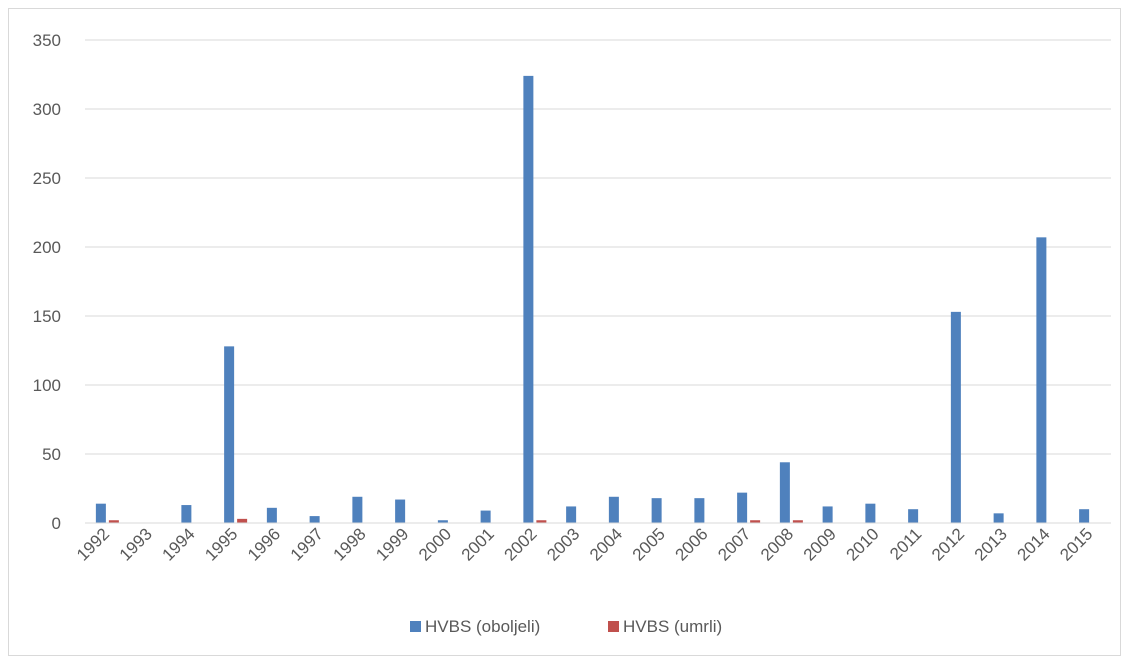 This screenshot has height=666, width=1131. Describe the element at coordinates (521, 544) in the screenshot. I see `x-tick-label: 2002` at that location.